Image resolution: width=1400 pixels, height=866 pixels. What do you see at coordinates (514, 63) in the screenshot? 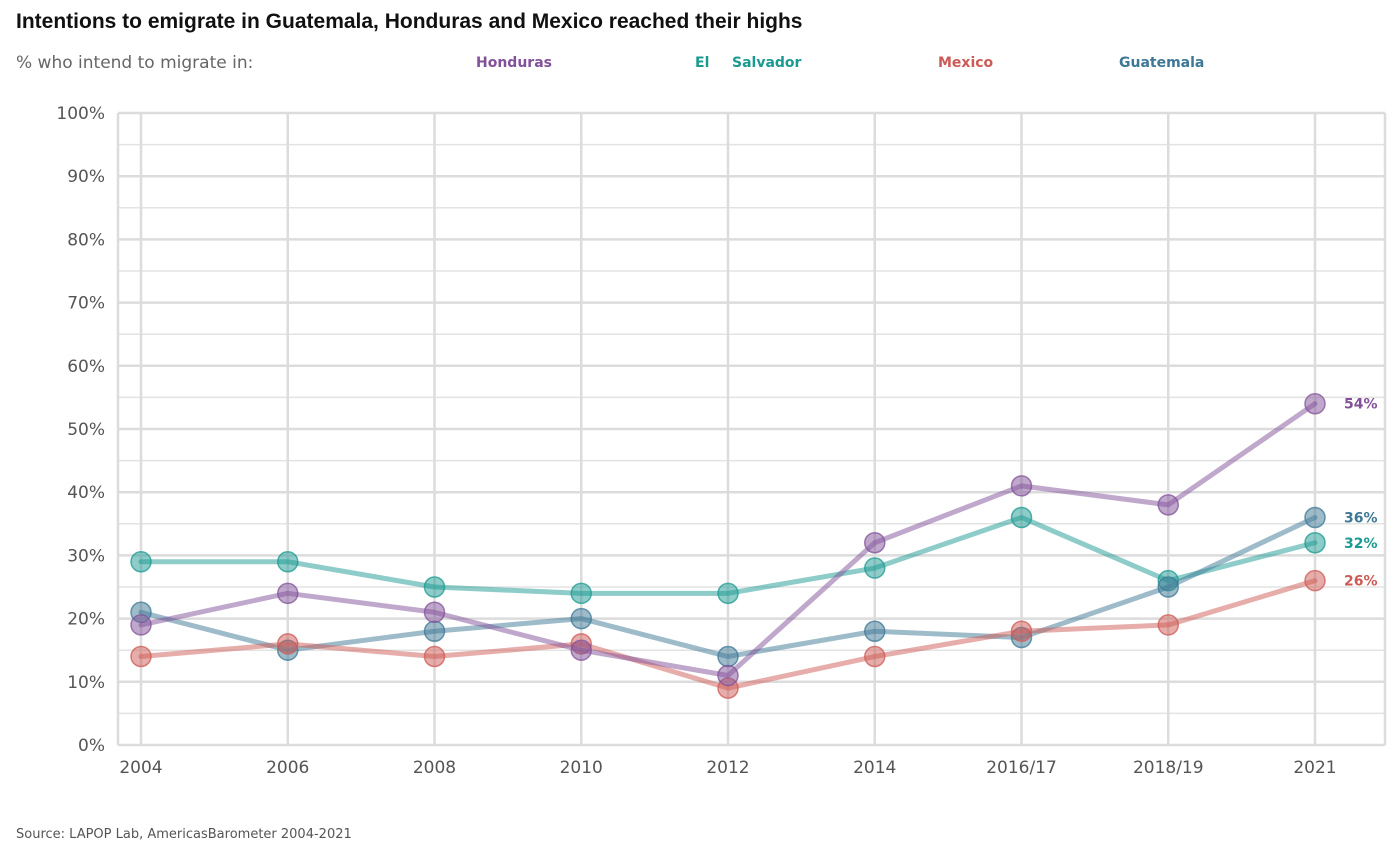
I see `legend-item-honduras: Honduras` at bounding box center [514, 63].